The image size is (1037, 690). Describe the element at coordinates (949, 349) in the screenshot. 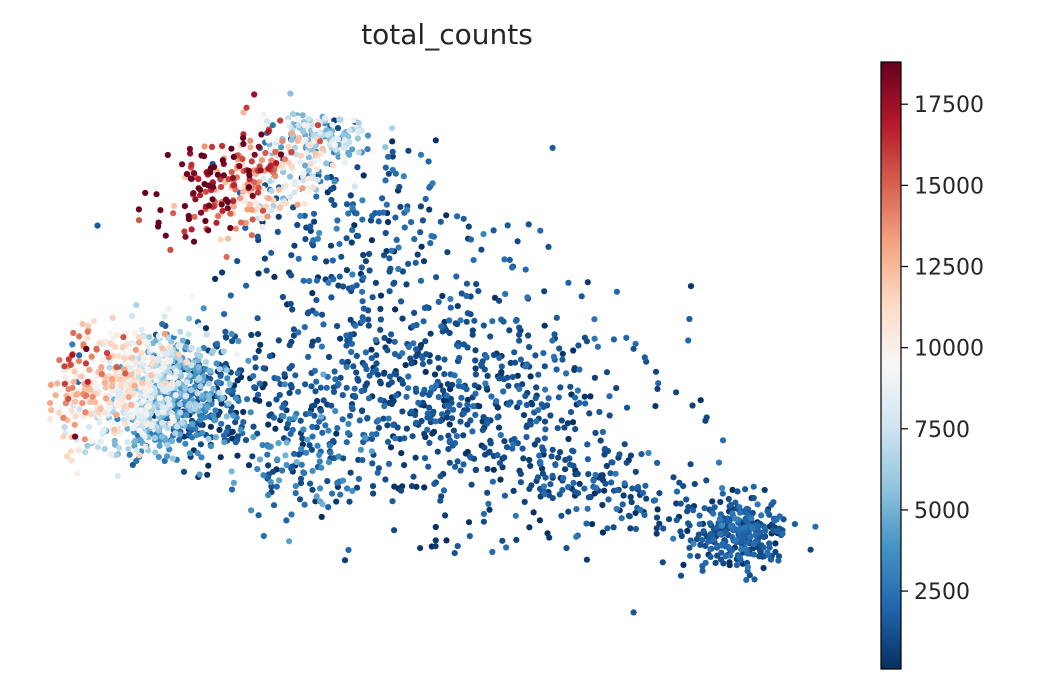

I see `colorbar-tick-label: 10000` at that location.